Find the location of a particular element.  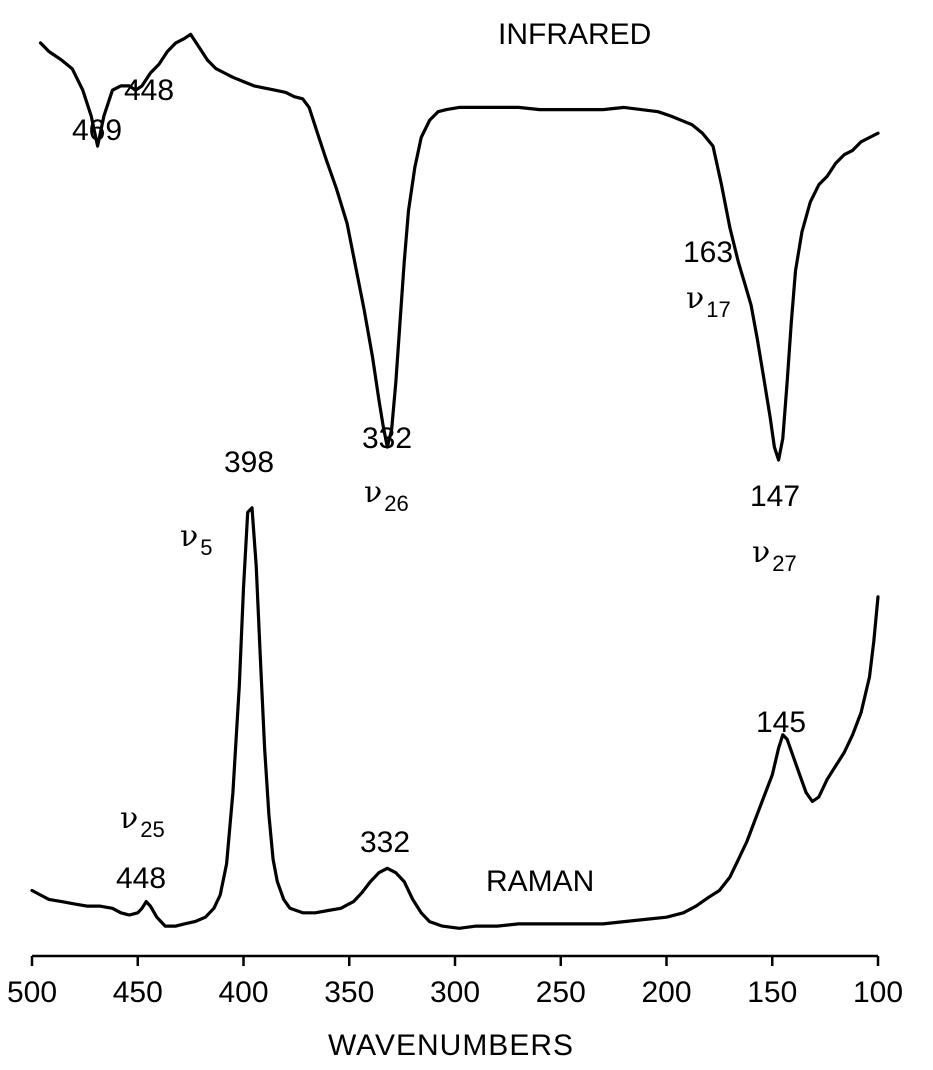

annotation-ra-145: 145 is located at coordinates (781, 722).